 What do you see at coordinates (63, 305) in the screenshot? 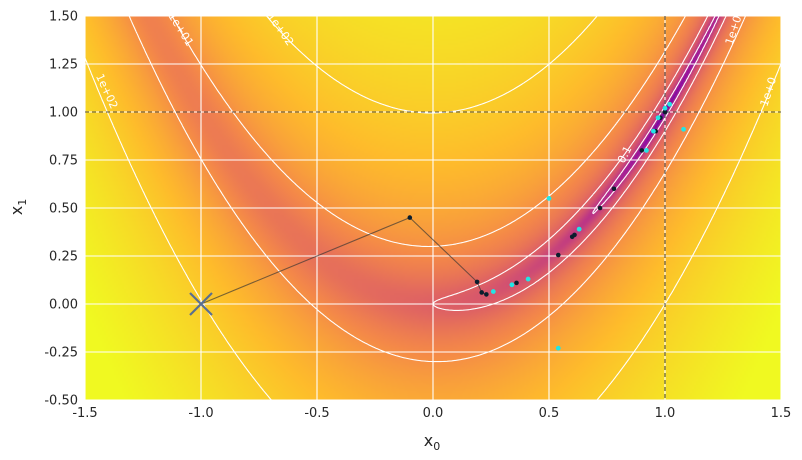
I see `y-tick-label: 0.00` at bounding box center [63, 305].